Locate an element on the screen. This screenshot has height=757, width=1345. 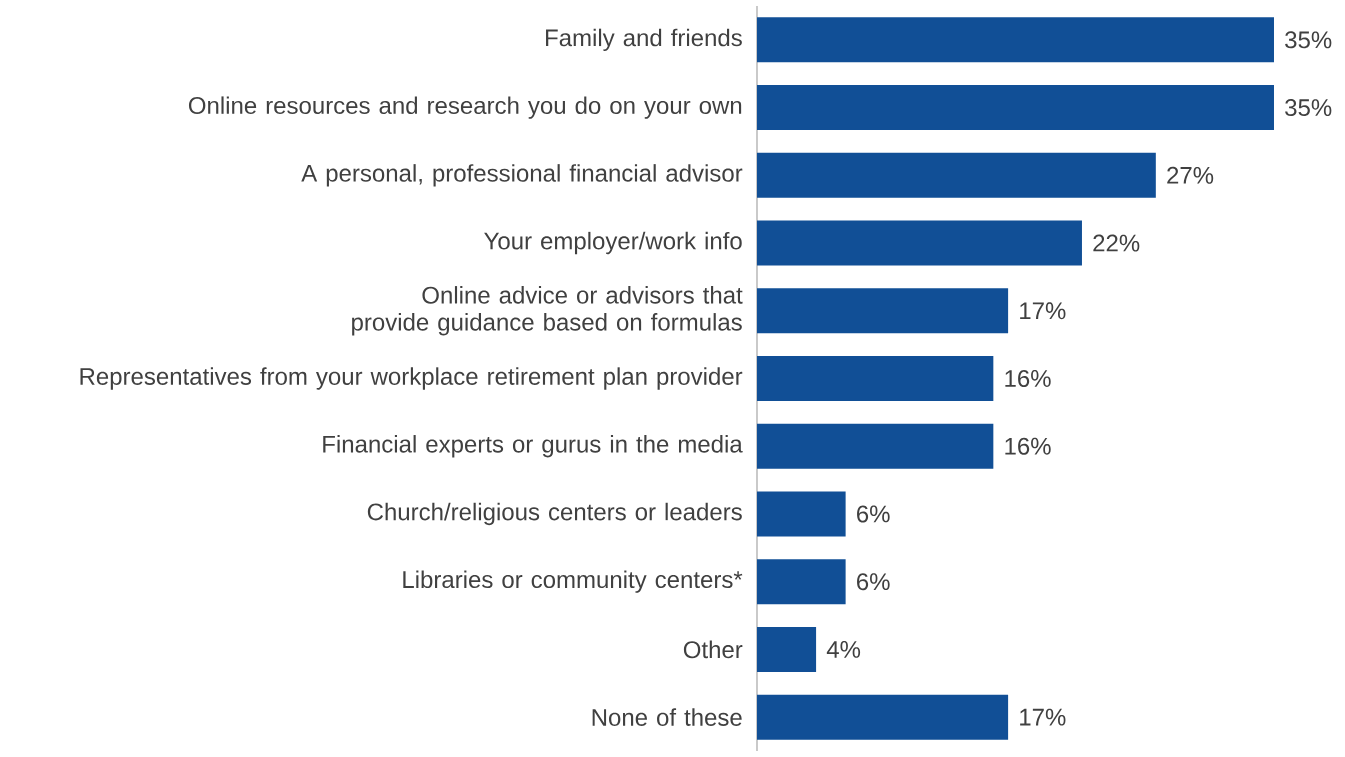
y-tick-label: Online resources and research you do on your own is located at coordinates (465, 107).